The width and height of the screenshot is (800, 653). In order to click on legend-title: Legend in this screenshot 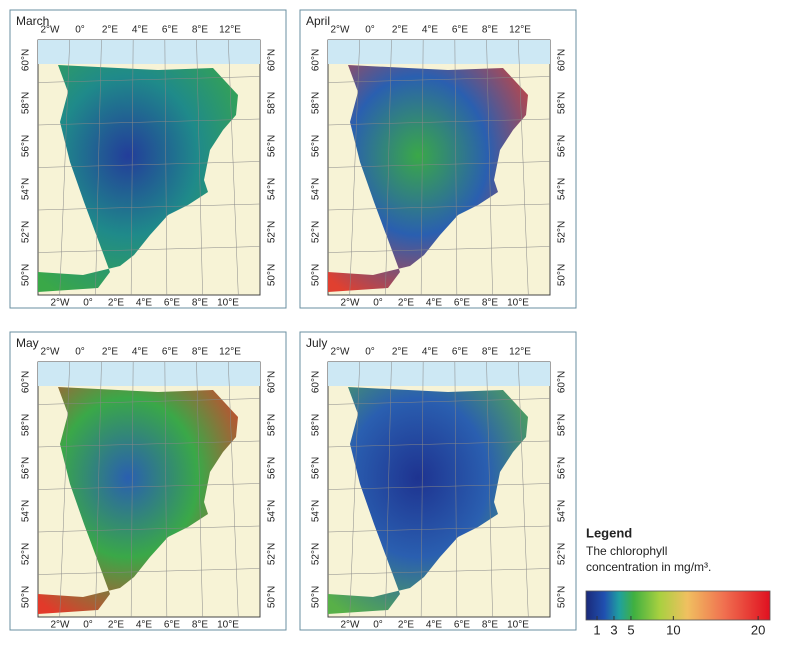, I will do `click(609, 532)`.